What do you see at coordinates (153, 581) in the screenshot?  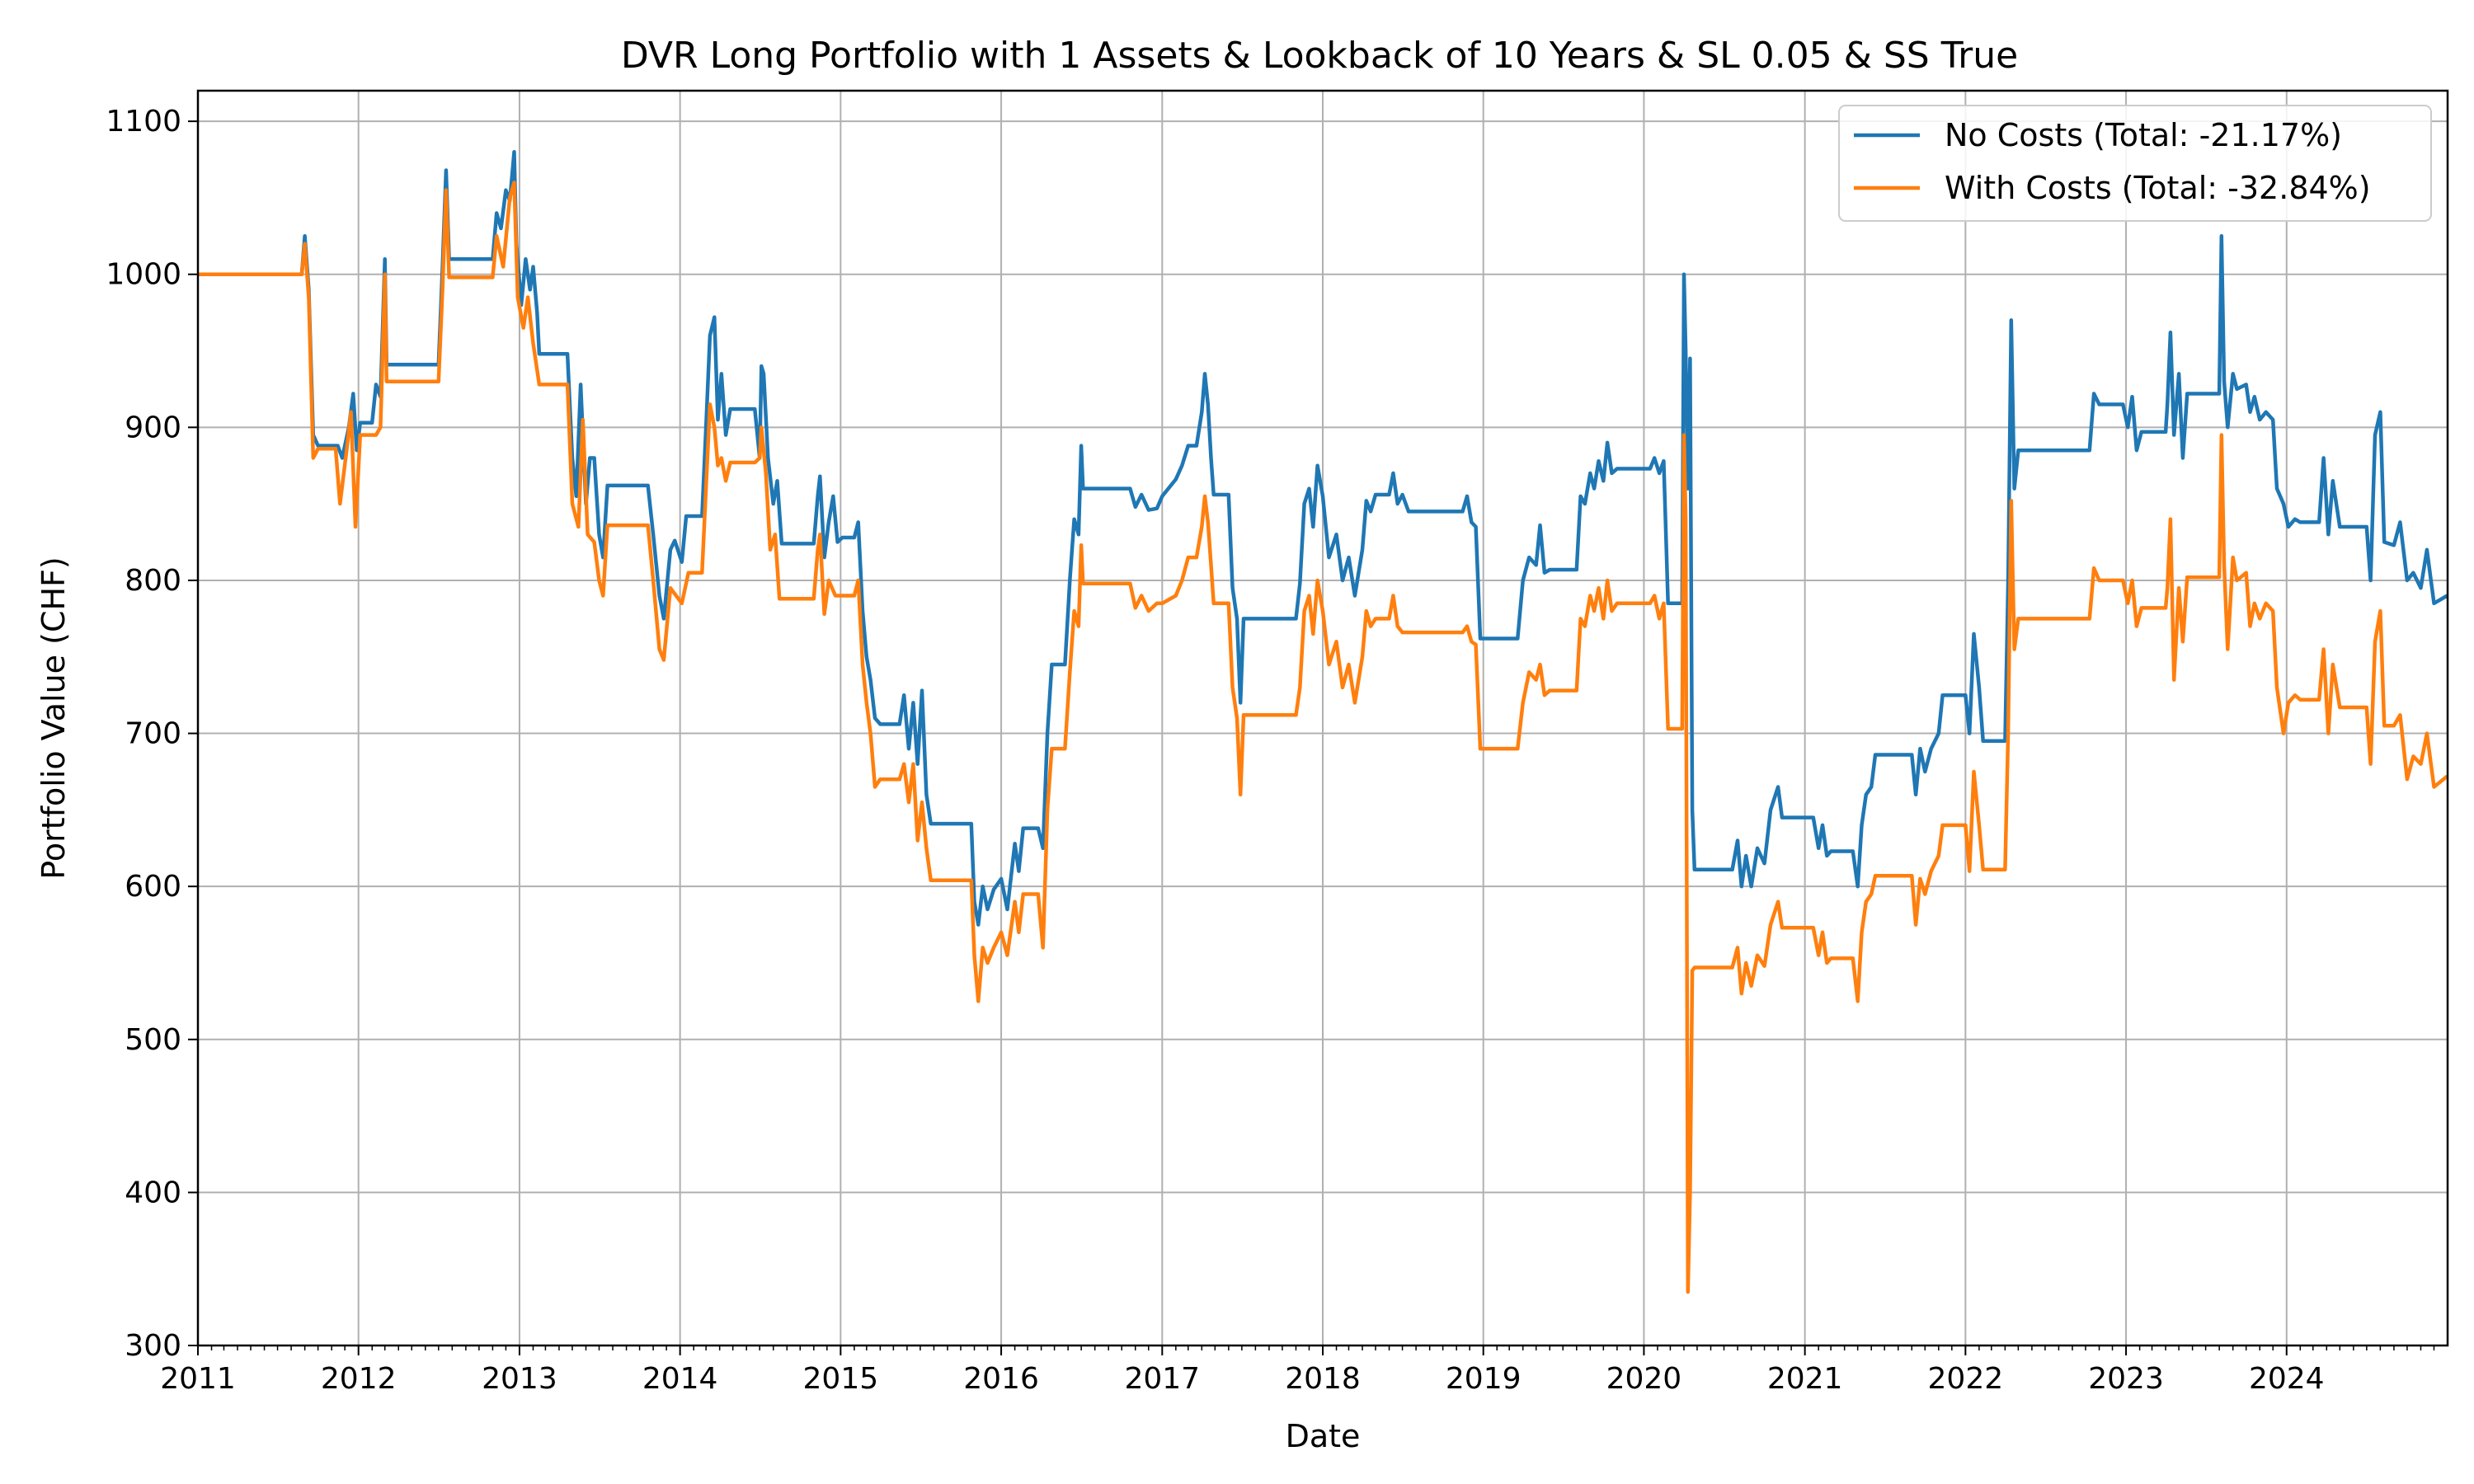 I see `y-tick-label: 800` at bounding box center [153, 581].